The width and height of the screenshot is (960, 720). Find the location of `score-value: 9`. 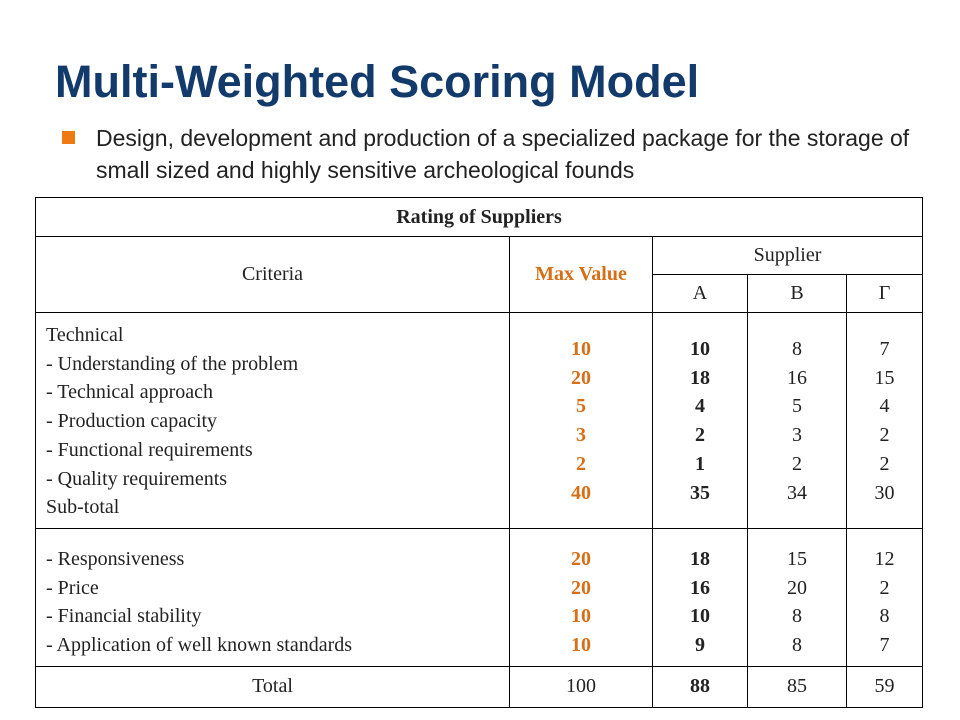

score-value: 9 is located at coordinates (700, 645).